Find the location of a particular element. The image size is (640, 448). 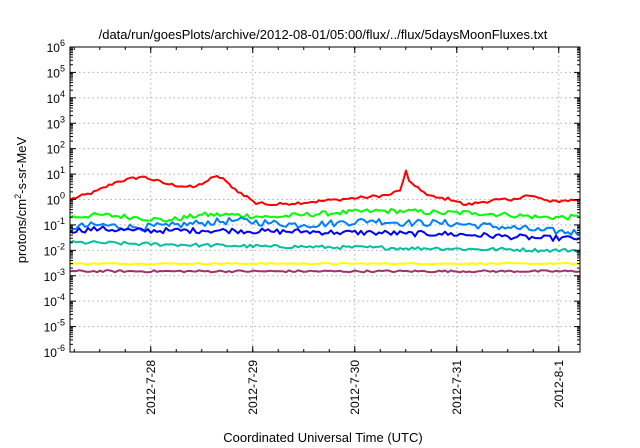

y-axis-label-suffix: -s-sr-MeV is located at coordinates (21, 164).